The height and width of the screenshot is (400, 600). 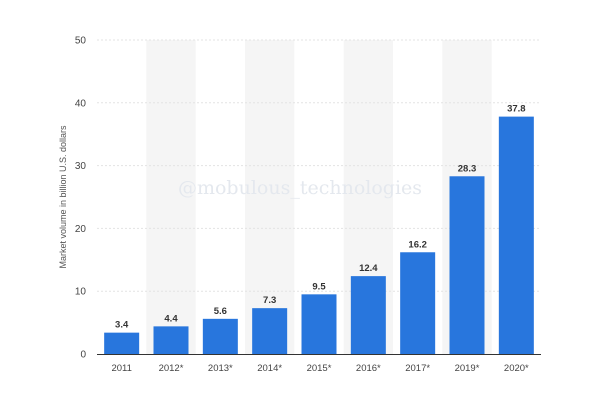 I want to click on x-tick-label: 2019*, so click(x=467, y=368).